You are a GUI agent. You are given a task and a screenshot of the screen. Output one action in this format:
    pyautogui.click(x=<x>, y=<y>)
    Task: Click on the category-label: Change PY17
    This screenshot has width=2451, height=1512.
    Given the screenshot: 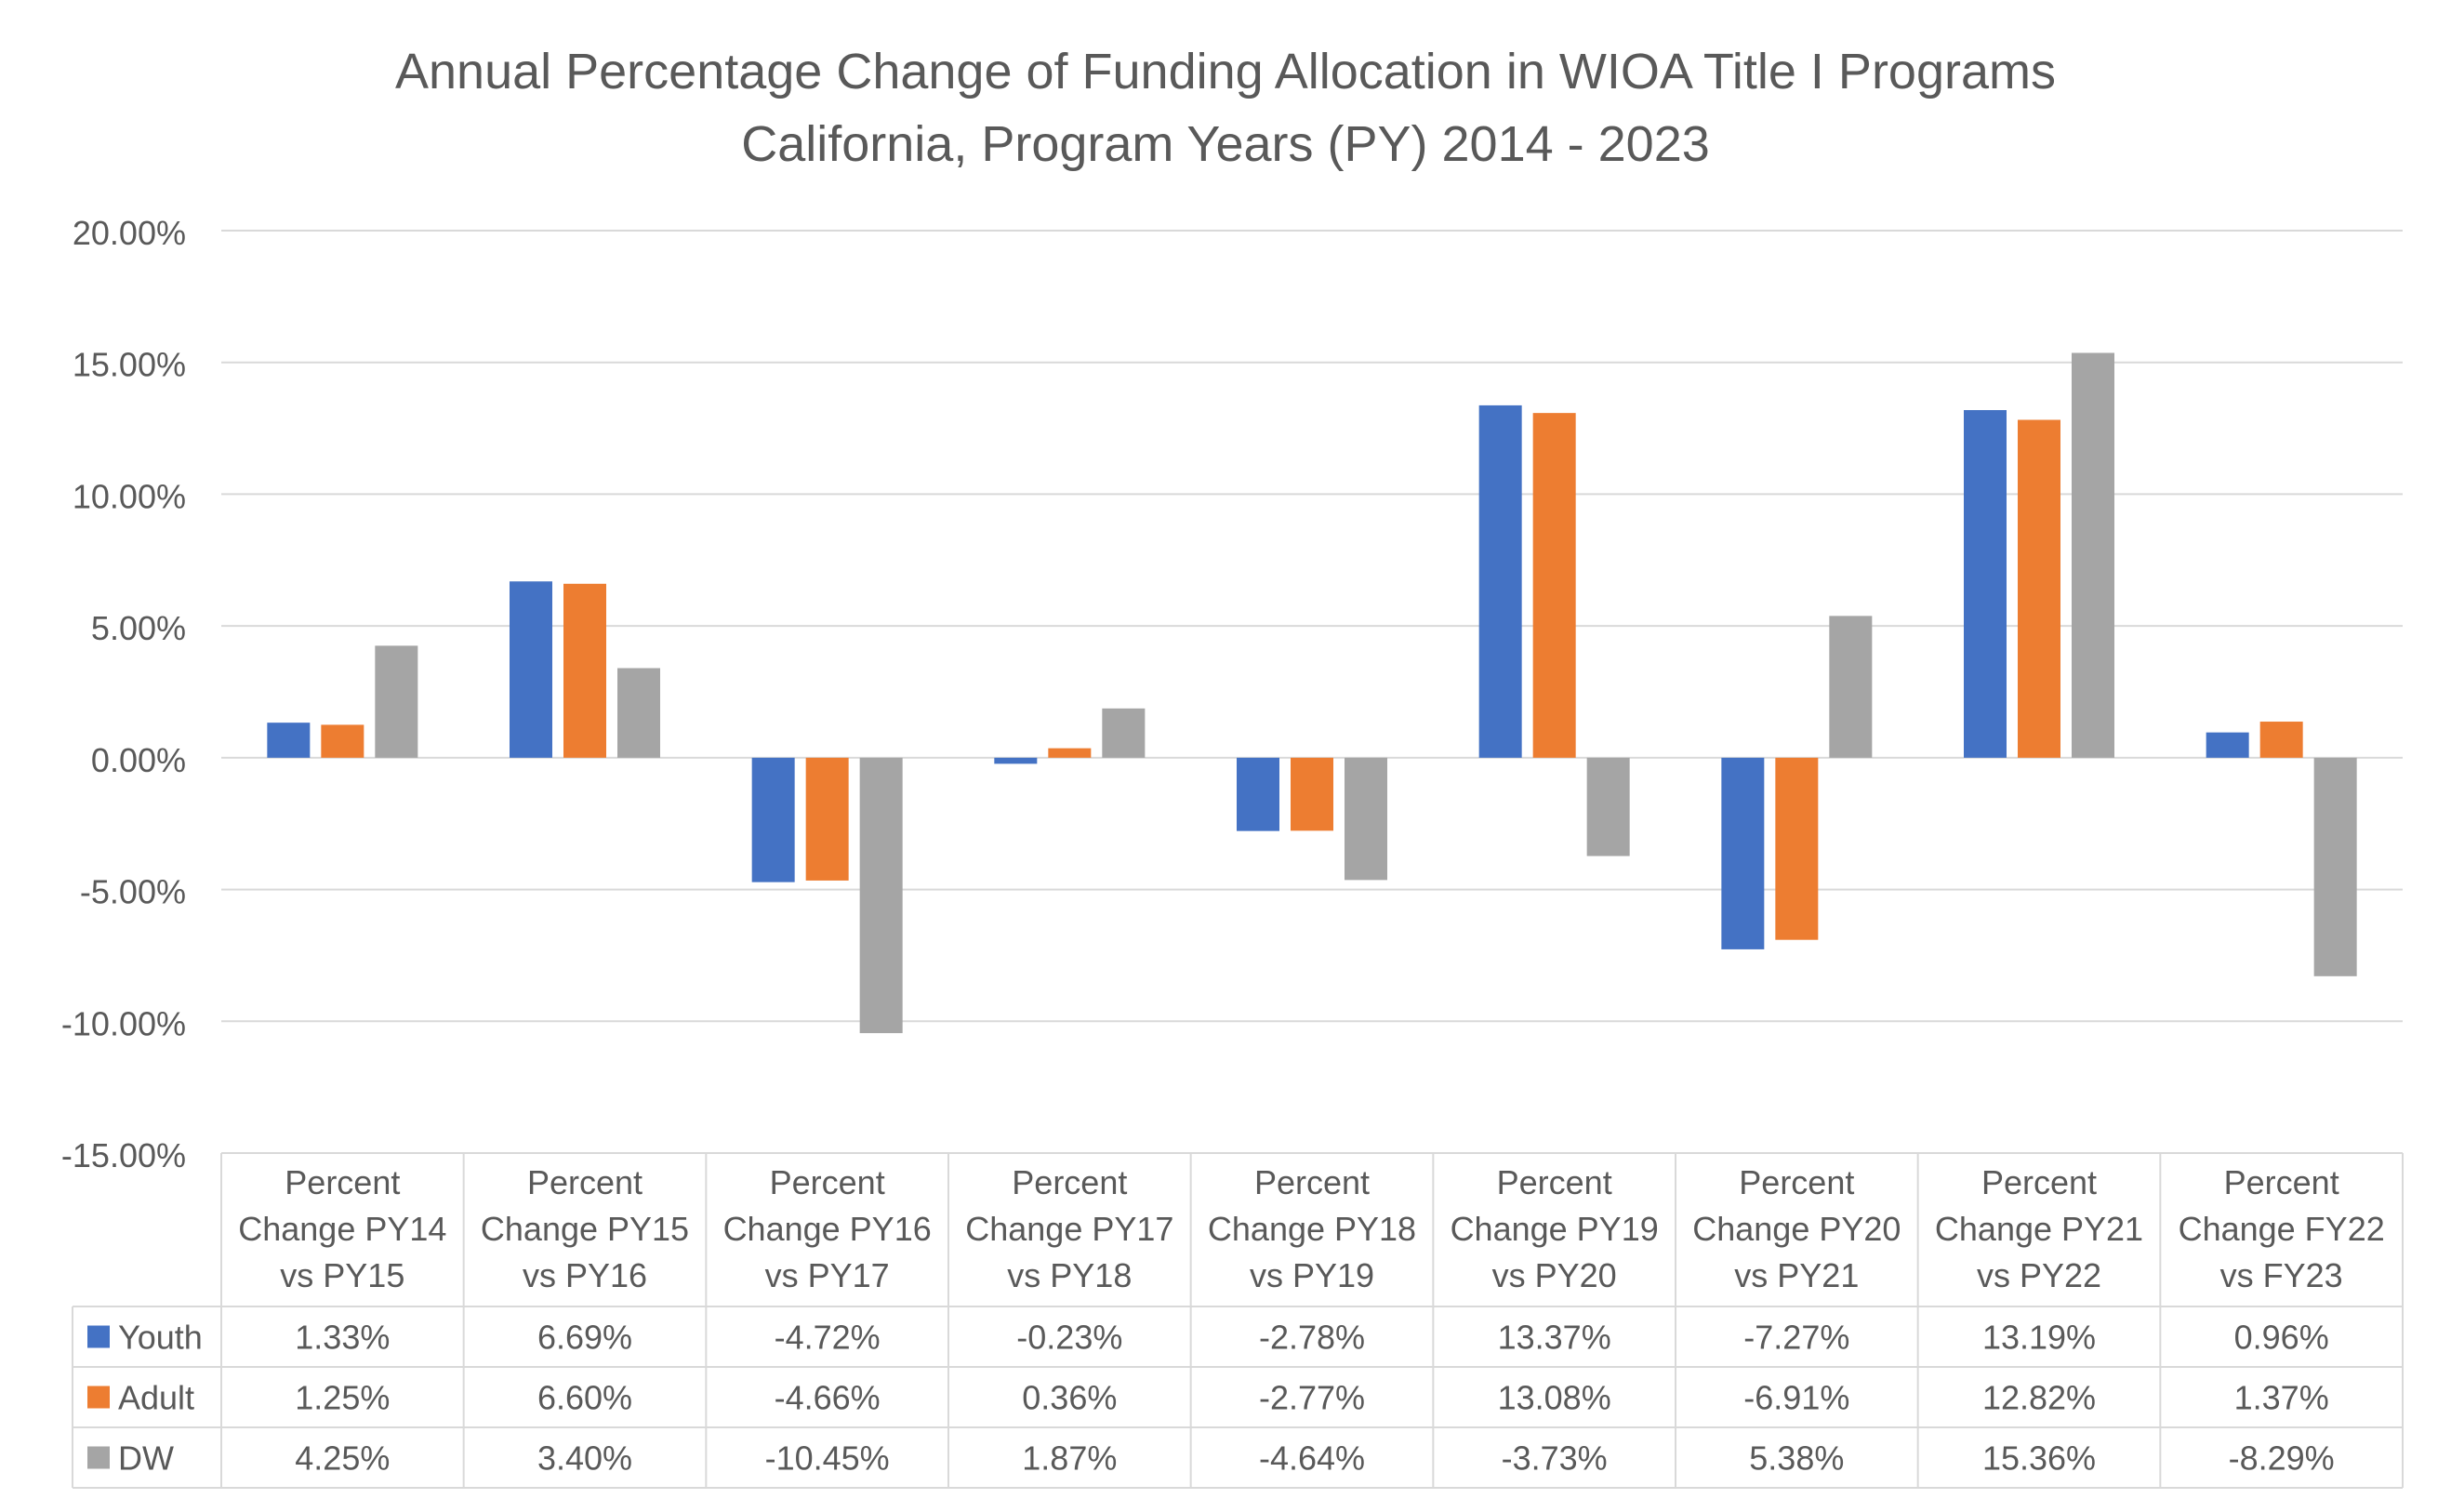 What is the action you would take?
    pyautogui.click(x=1069, y=1229)
    